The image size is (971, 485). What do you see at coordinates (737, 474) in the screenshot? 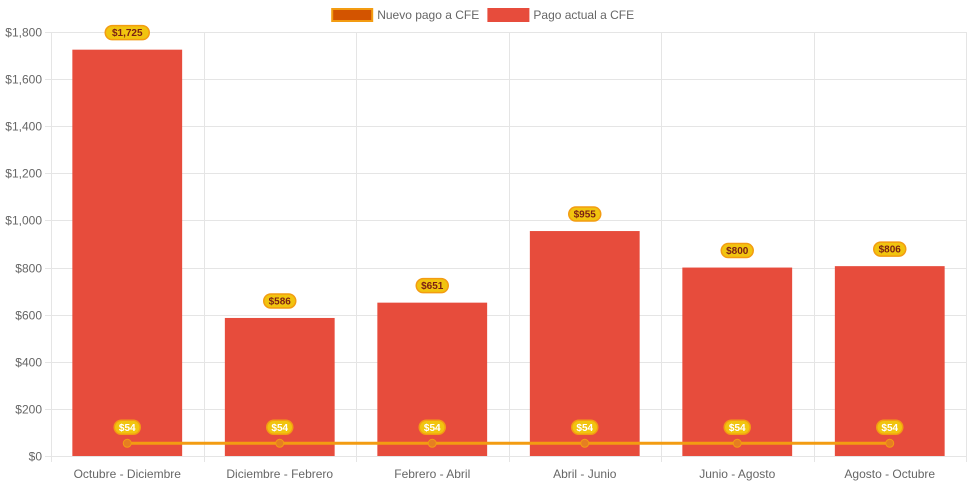
I see `x-tick-label: Junio - Agosto` at bounding box center [737, 474].